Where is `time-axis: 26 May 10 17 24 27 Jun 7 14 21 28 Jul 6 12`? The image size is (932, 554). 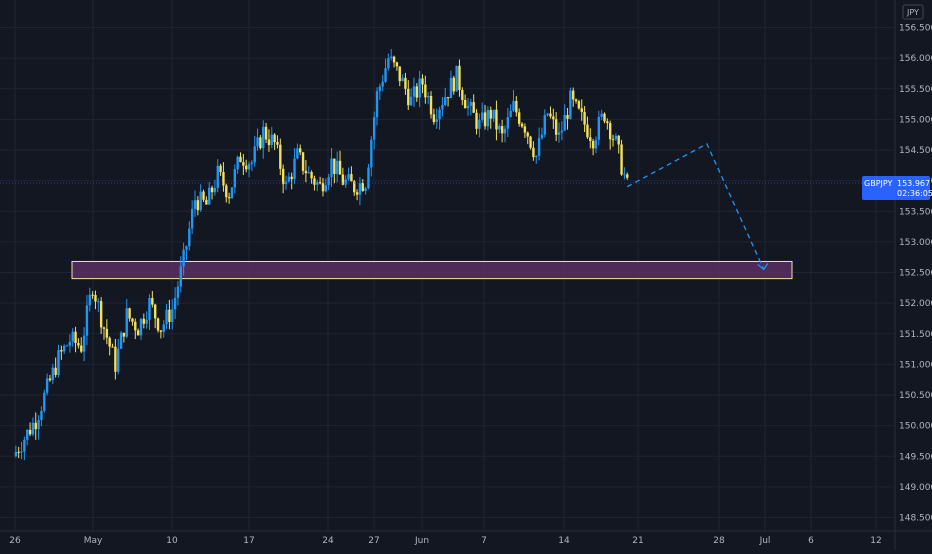 time-axis: 26 May 10 17 24 27 Jun 7 14 21 28 Jul 6 12 is located at coordinates (445, 541).